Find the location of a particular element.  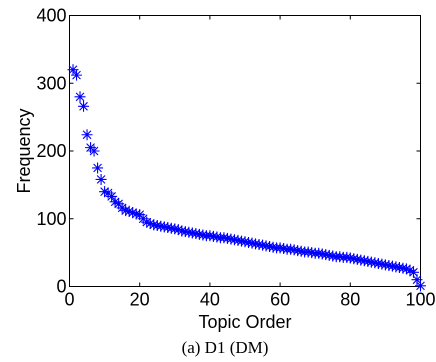

y-tick-label: 0 is located at coordinates (61, 287).